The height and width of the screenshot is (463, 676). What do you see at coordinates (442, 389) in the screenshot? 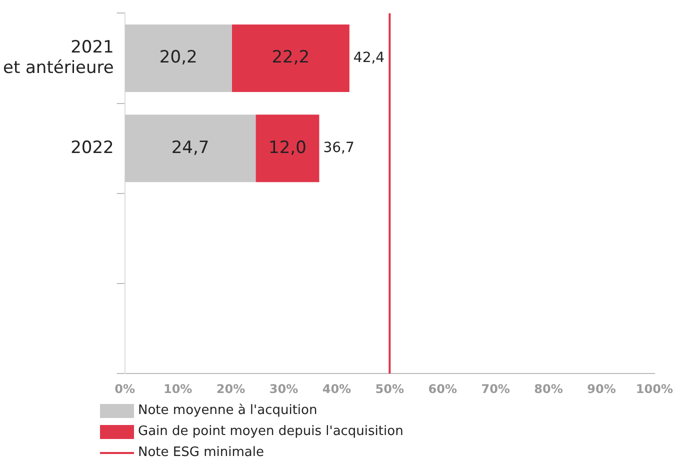
I see `x-tick-label: 60%` at bounding box center [442, 389].